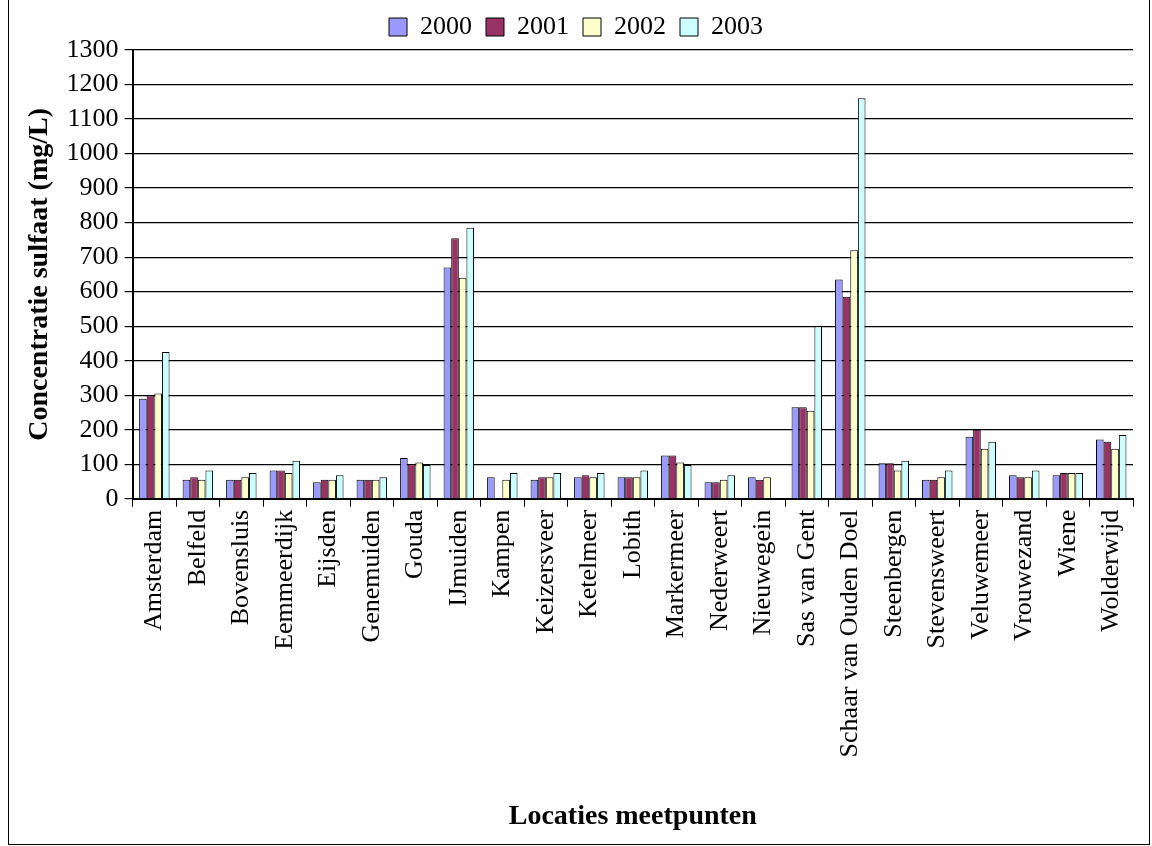 The height and width of the screenshot is (846, 1152). I want to click on y-tick-label: 1300, so click(92, 48).